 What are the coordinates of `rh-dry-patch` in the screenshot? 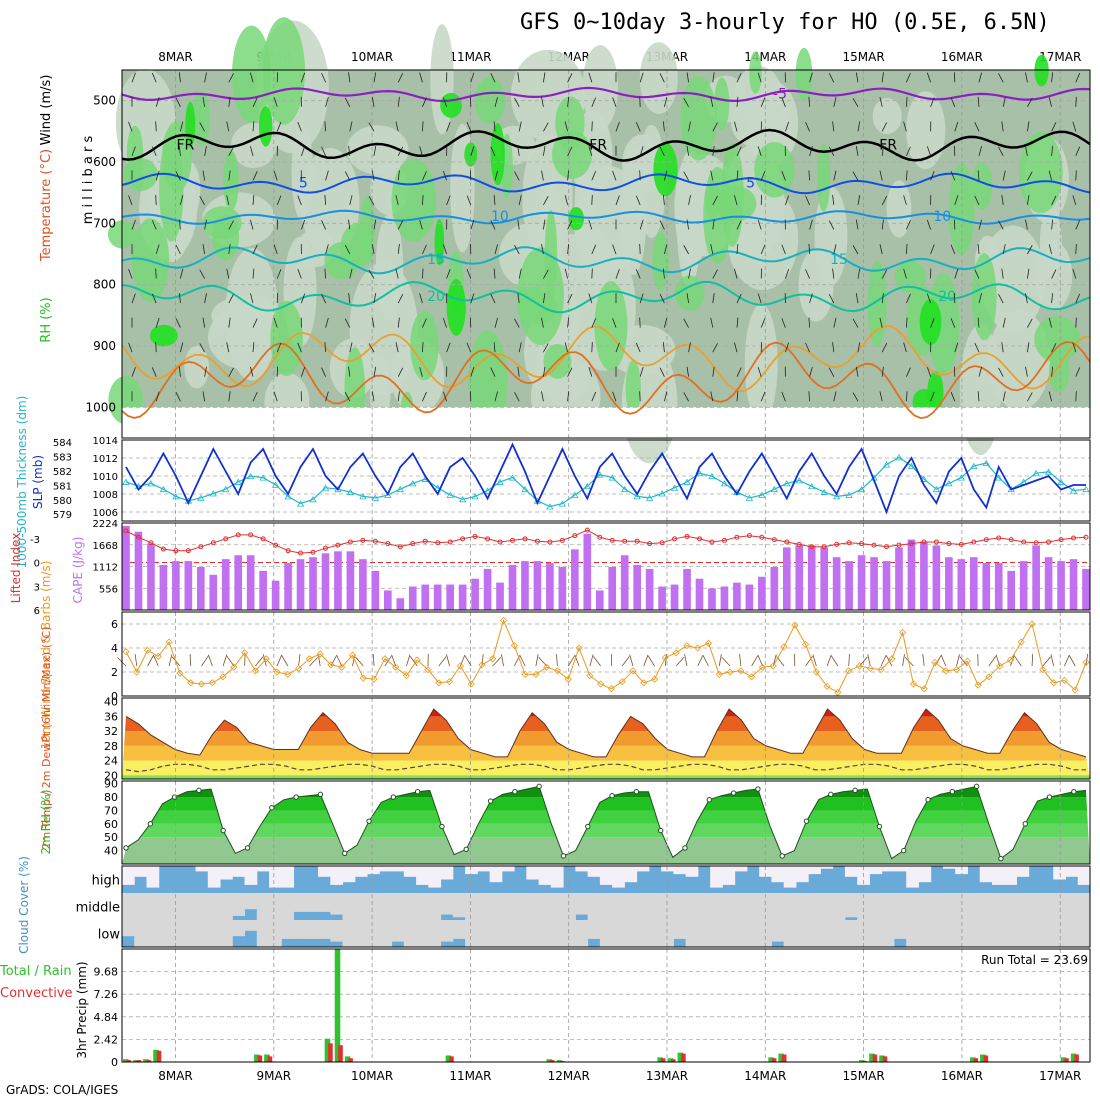 It's located at (252, 314).